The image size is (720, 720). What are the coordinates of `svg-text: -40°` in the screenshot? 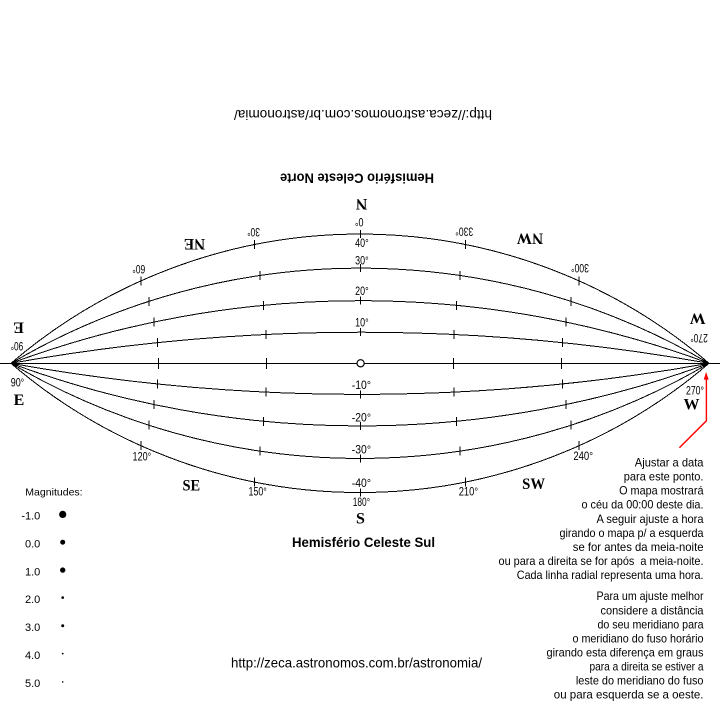 It's located at (361, 483).